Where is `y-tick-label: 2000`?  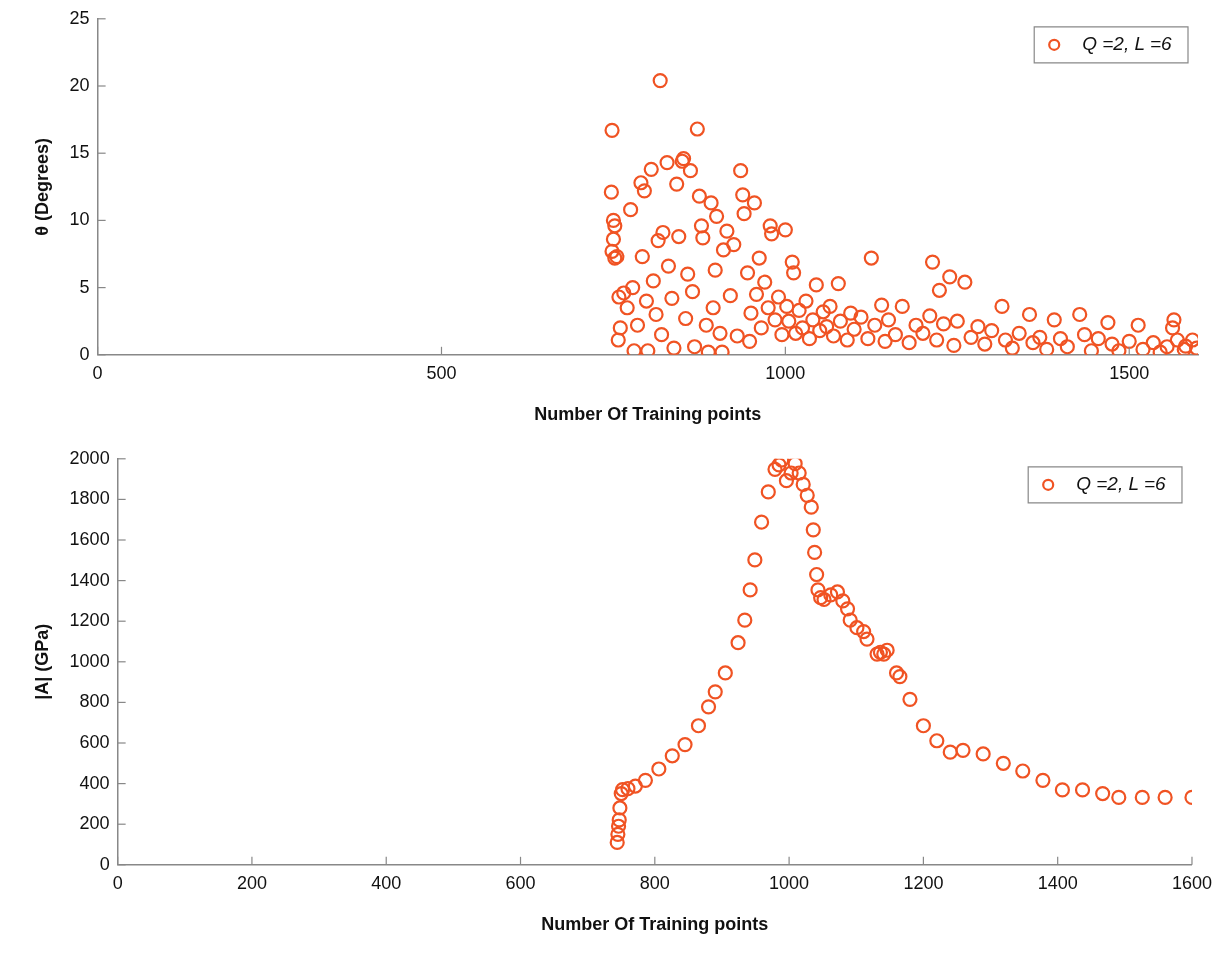
y-tick-label: 2000 is located at coordinates (89, 457).